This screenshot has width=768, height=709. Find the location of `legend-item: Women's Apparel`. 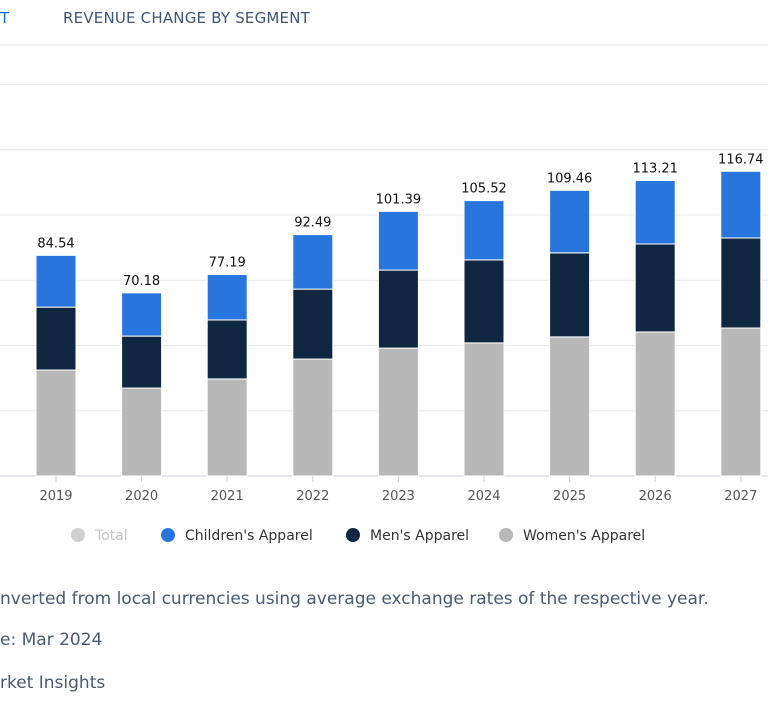

legend-item: Women's Apparel is located at coordinates (572, 536).